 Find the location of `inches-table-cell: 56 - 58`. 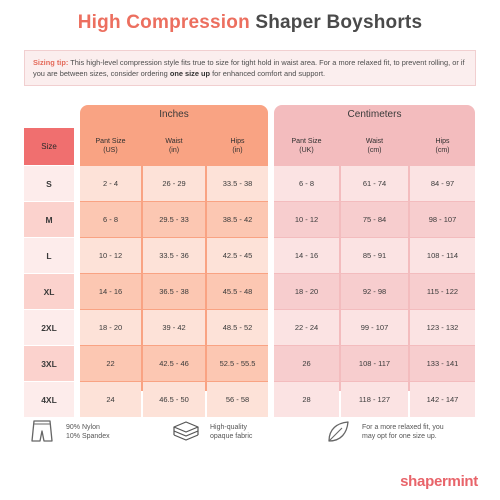

inches-table-cell: 56 - 58 is located at coordinates (237, 399).